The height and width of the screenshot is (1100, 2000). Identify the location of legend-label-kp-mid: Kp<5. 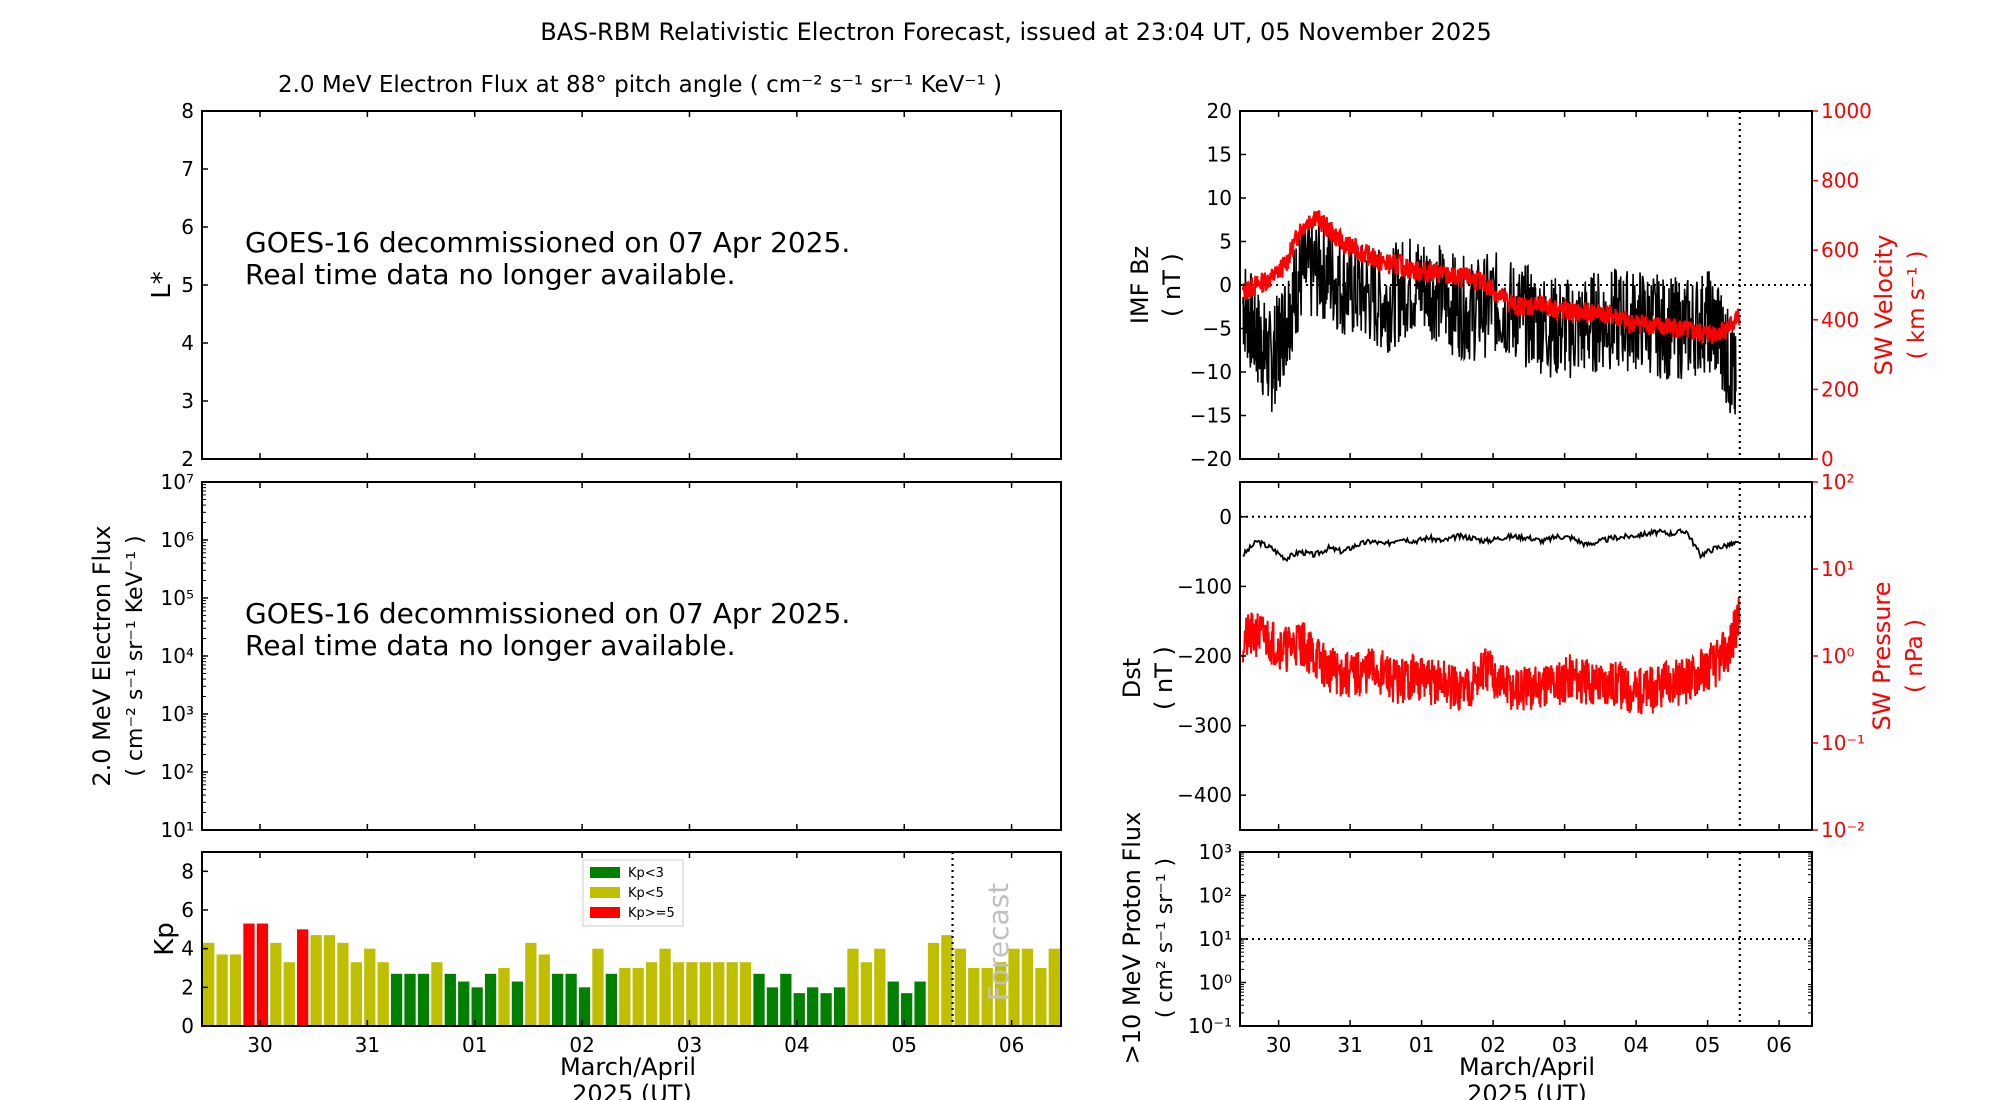
(646, 893).